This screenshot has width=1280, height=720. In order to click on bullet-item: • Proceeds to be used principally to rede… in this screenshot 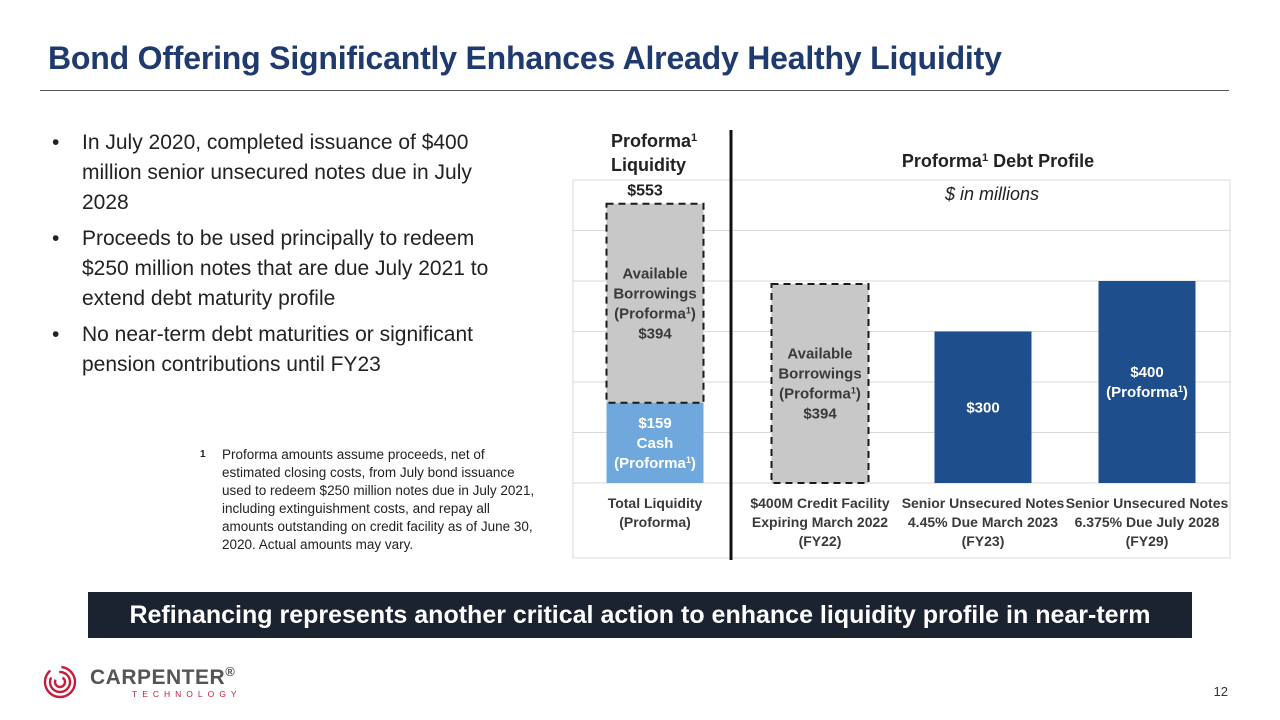, I will do `click(272, 269)`.